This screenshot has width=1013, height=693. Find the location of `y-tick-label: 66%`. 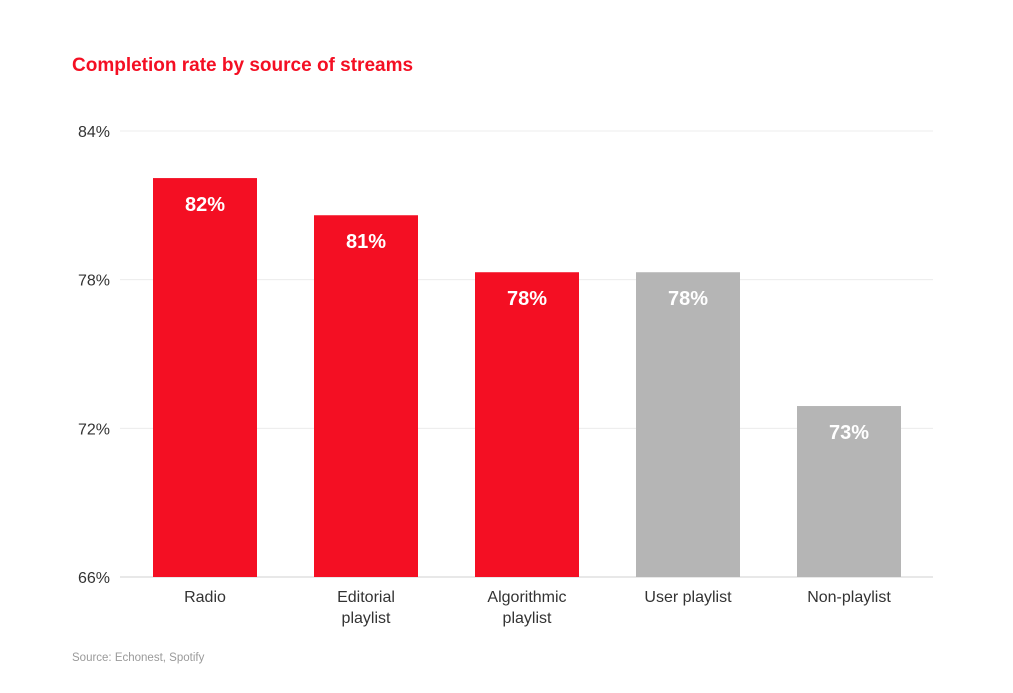

y-tick-label: 66% is located at coordinates (94, 578).